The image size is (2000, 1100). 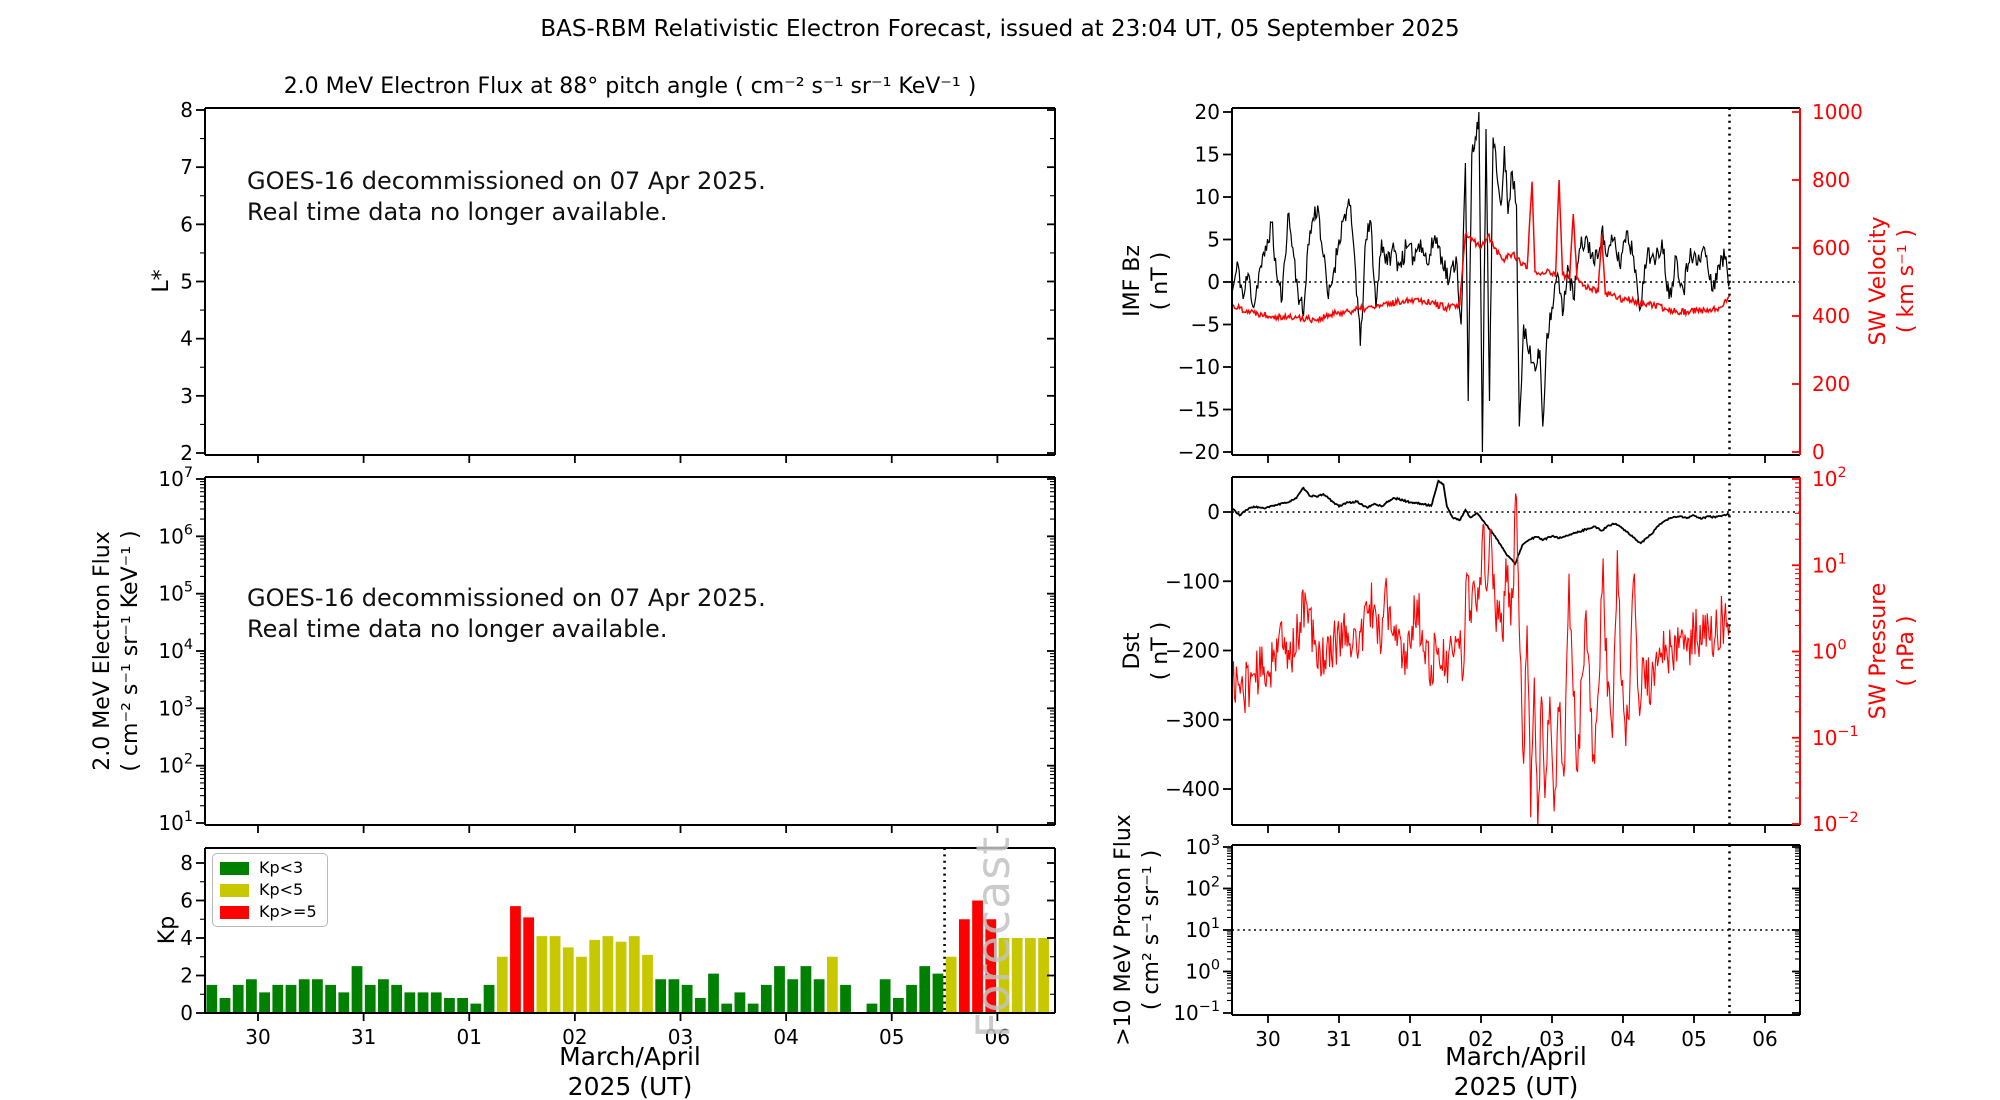 What do you see at coordinates (1551, 1039) in the screenshot?
I see `svg-text: 03` at bounding box center [1551, 1039].